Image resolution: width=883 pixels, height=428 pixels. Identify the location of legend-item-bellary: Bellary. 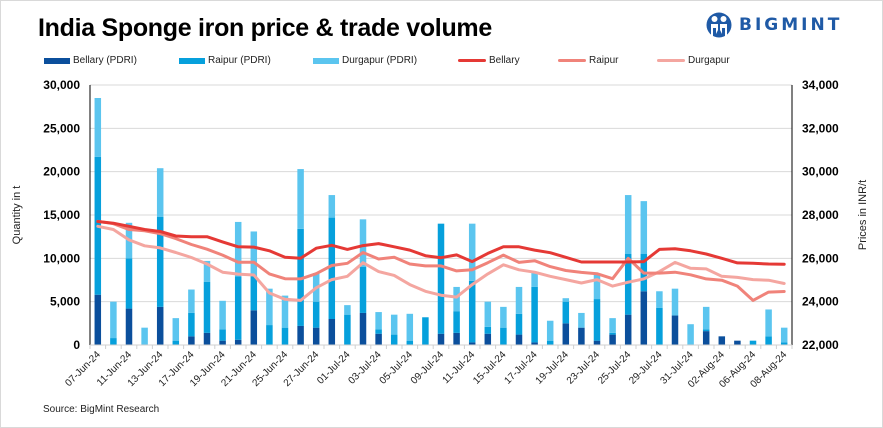
(489, 60).